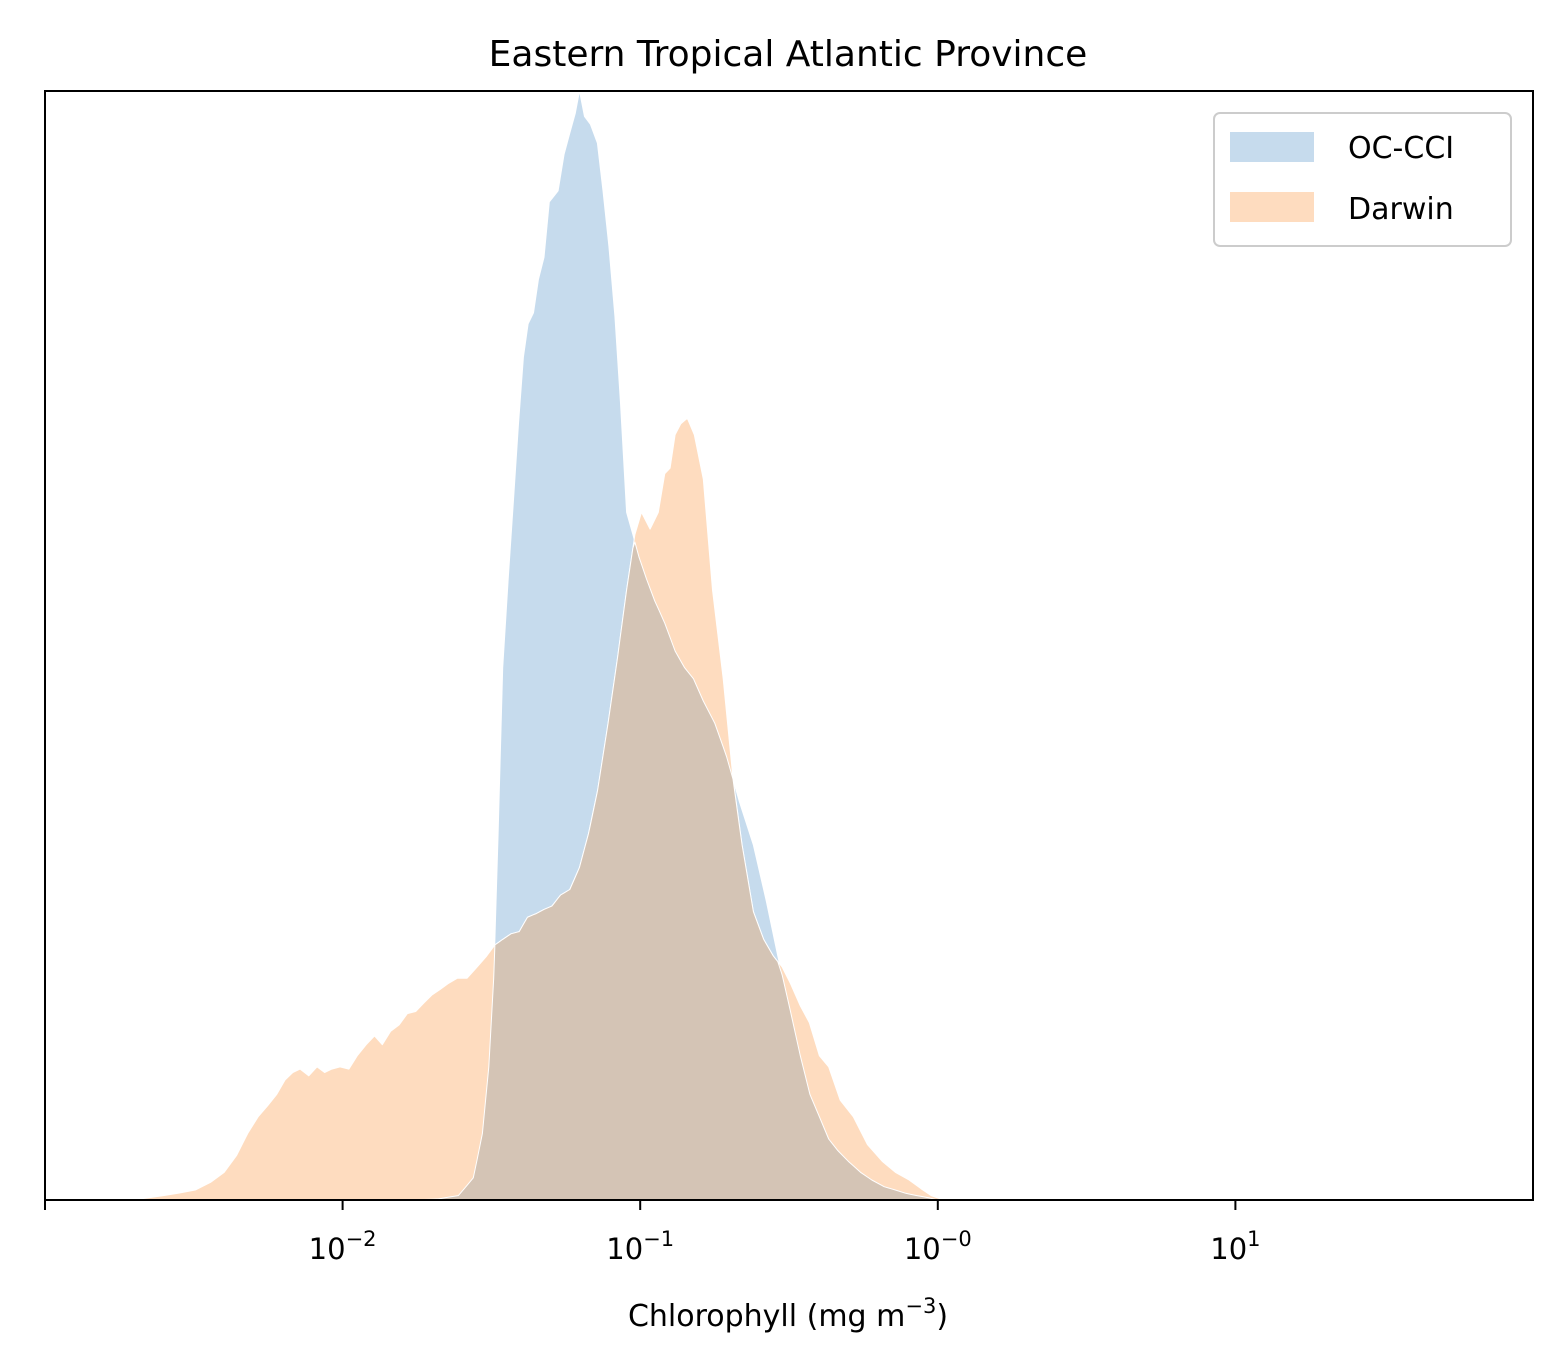 The width and height of the screenshot is (1562, 1368). I want to click on x-tick-label: 10⁻¹, so click(640, 1246).